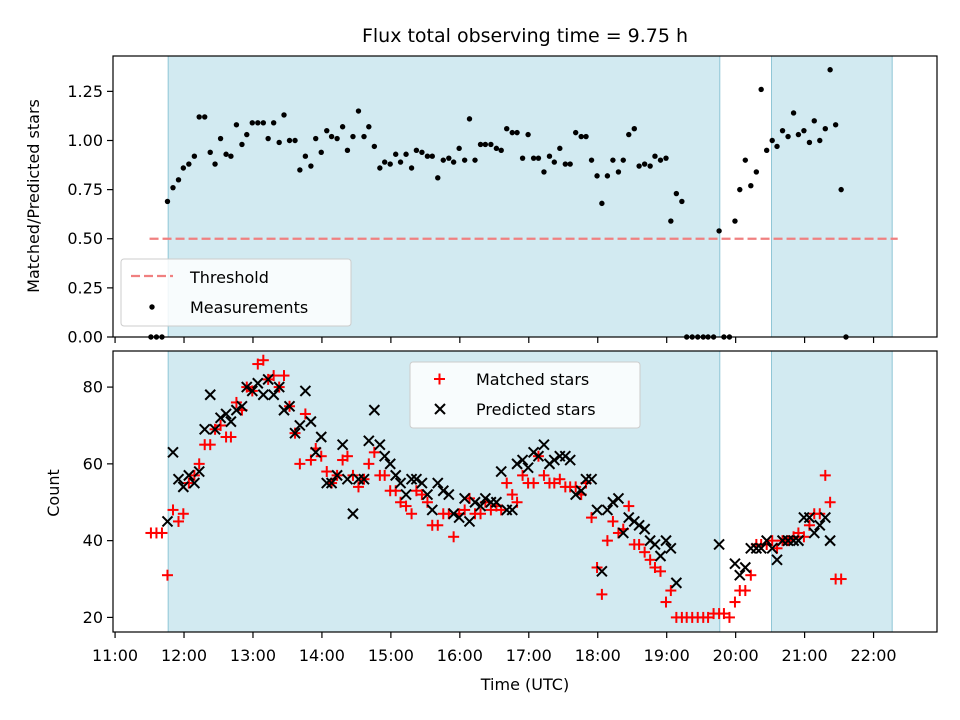  Describe the element at coordinates (184, 655) in the screenshot. I see `x-tick-label: 12:00` at that location.